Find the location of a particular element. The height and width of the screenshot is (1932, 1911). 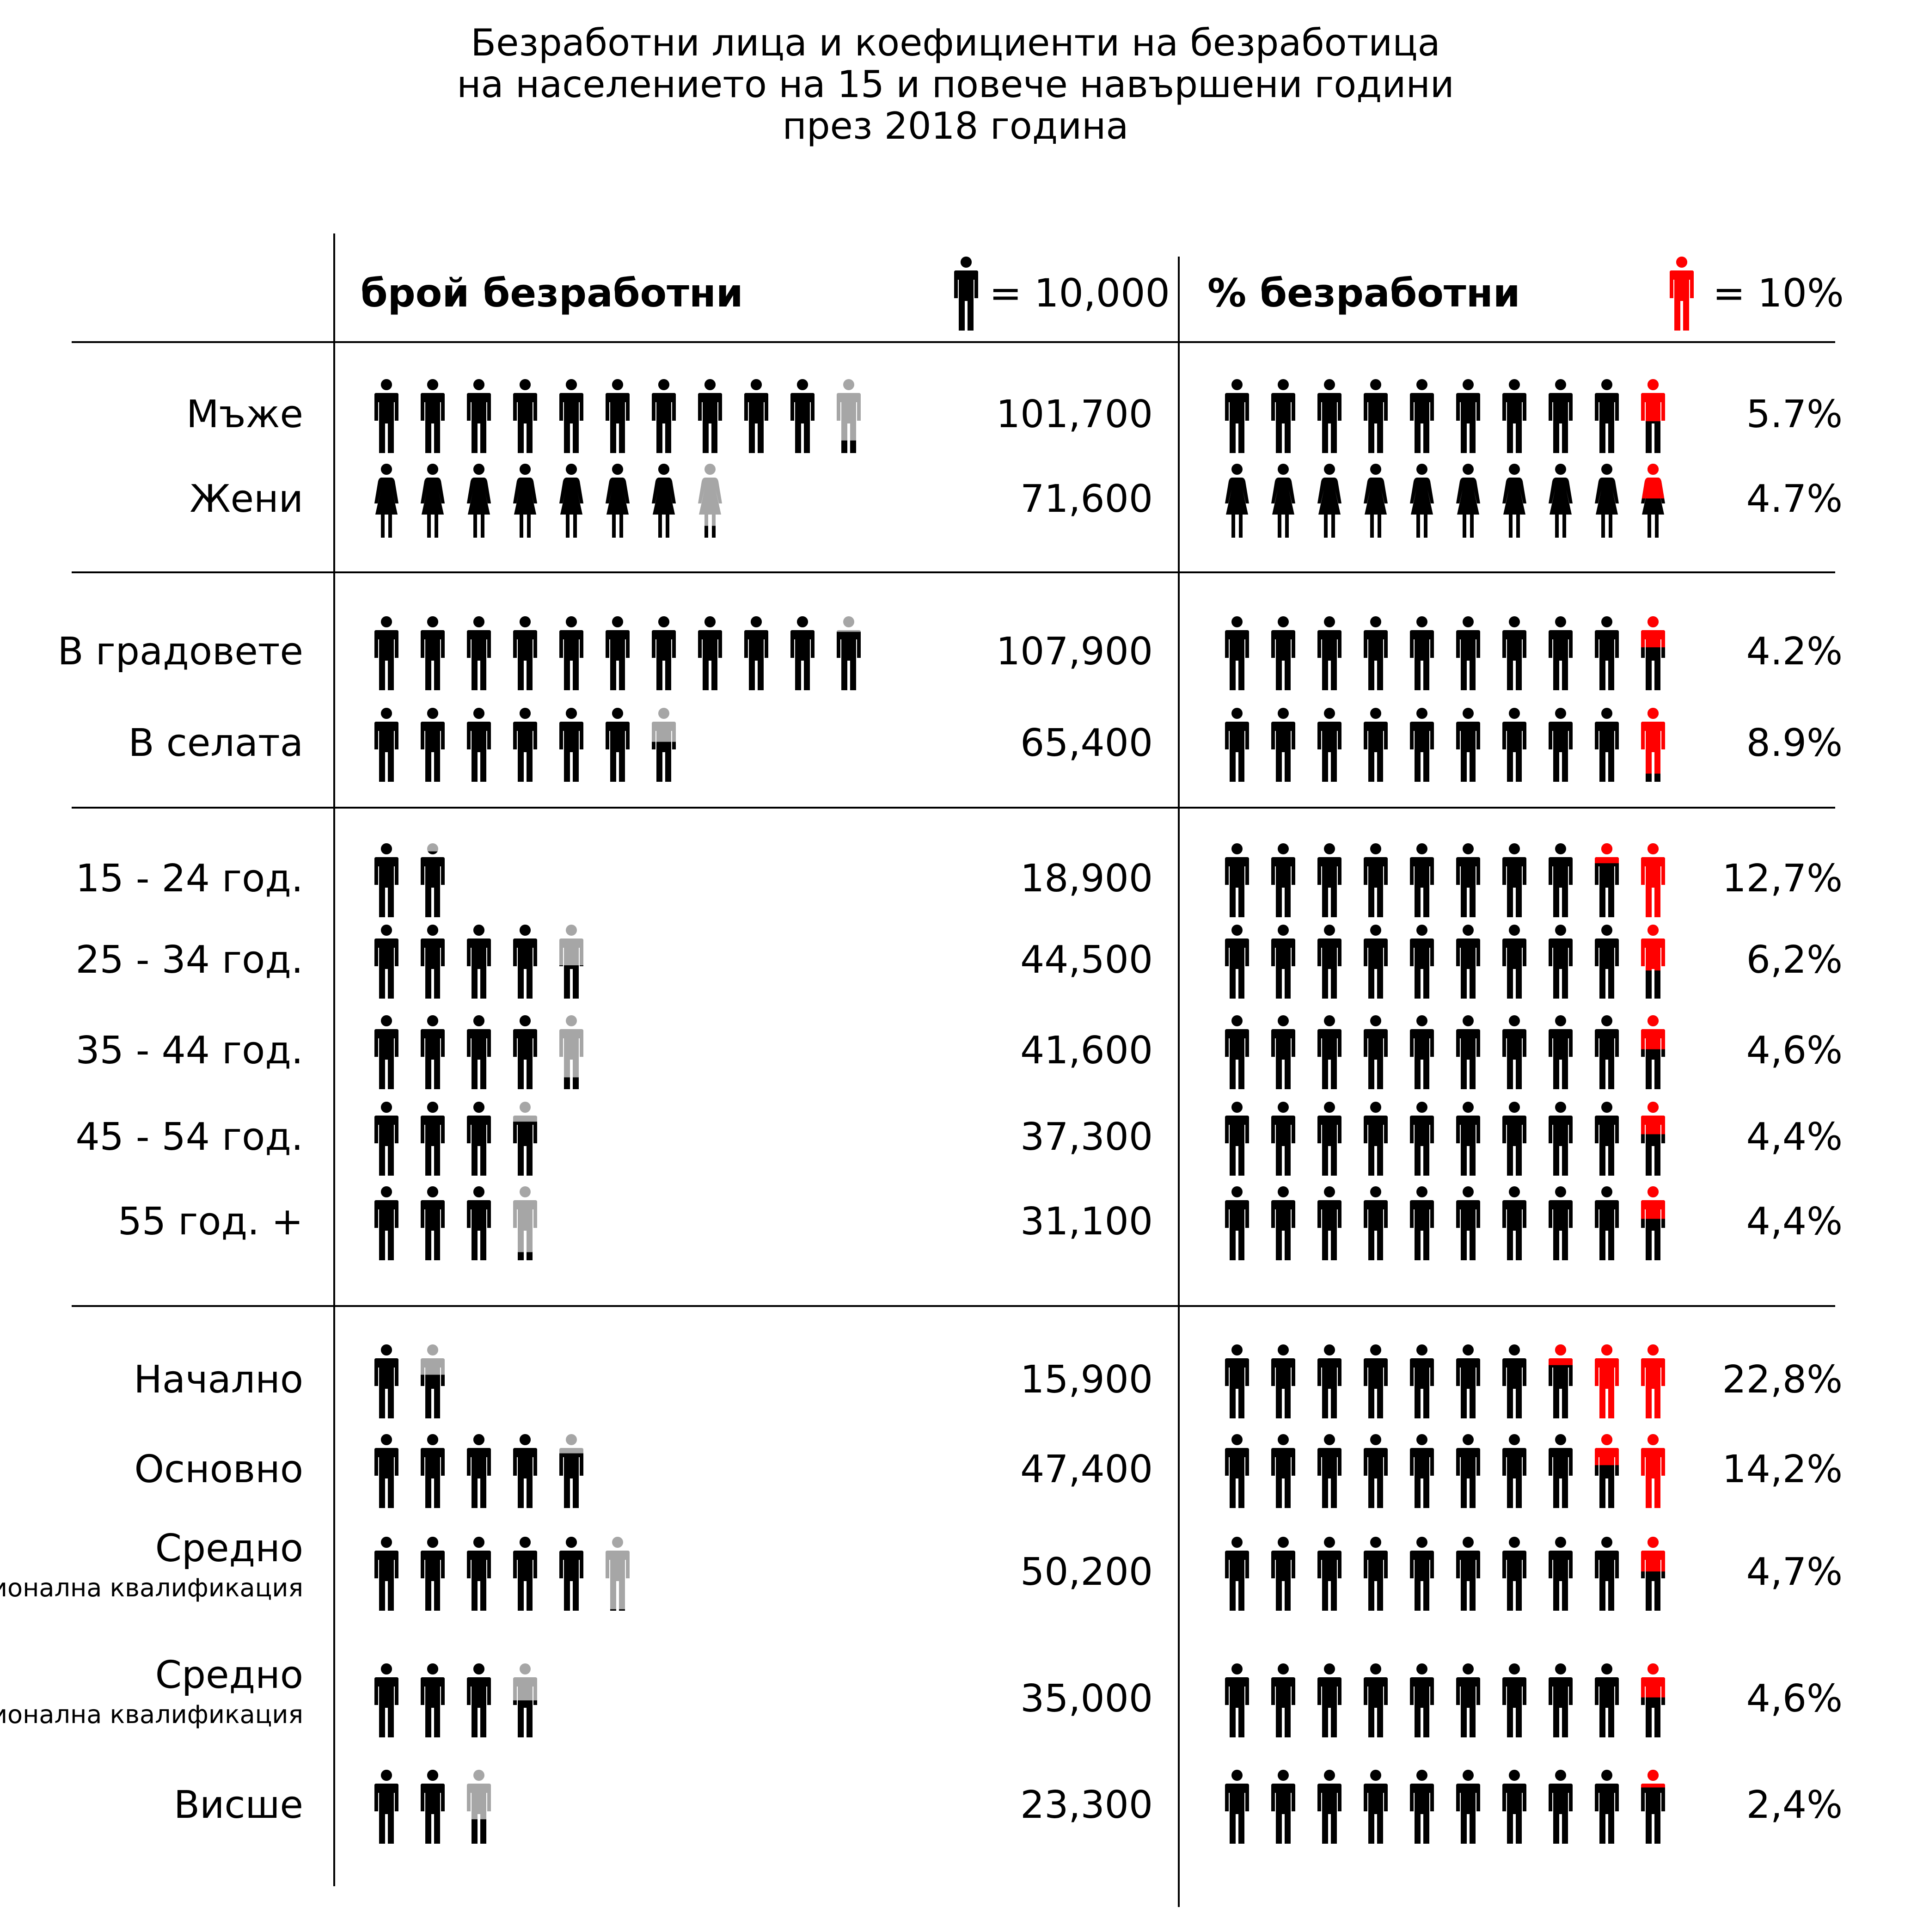

row-label: Основно is located at coordinates (218, 1470).